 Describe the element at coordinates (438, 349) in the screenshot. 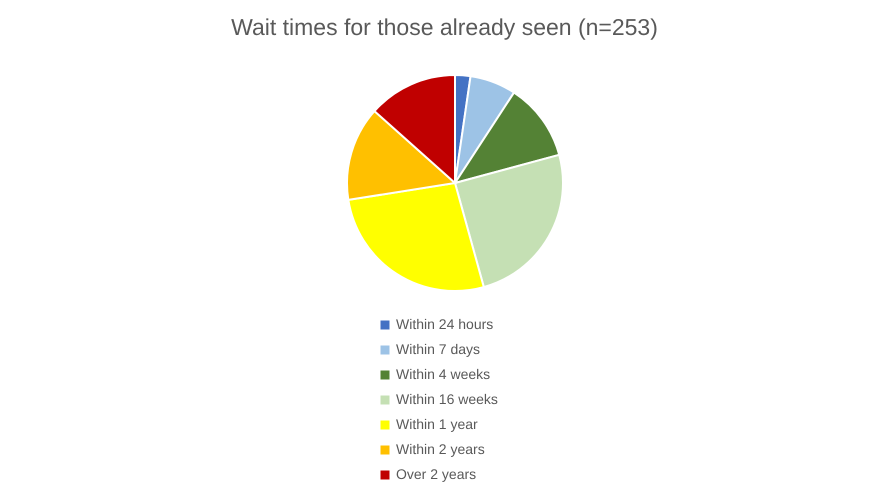

I see `legend-label: Within 7 days` at that location.